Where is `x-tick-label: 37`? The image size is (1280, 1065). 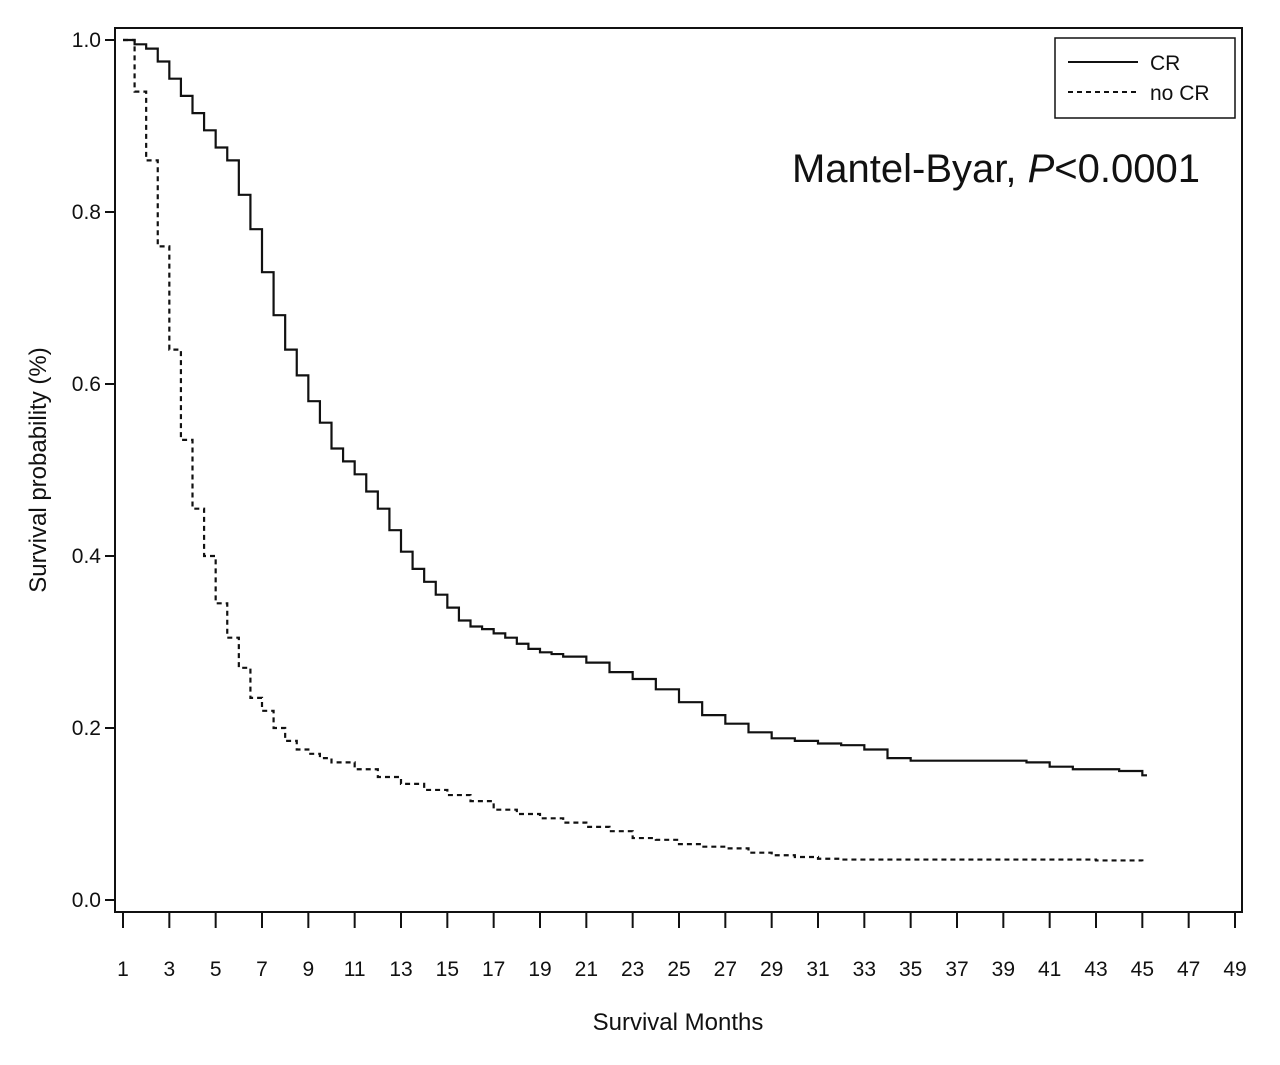
x-tick-label: 37 is located at coordinates (956, 969).